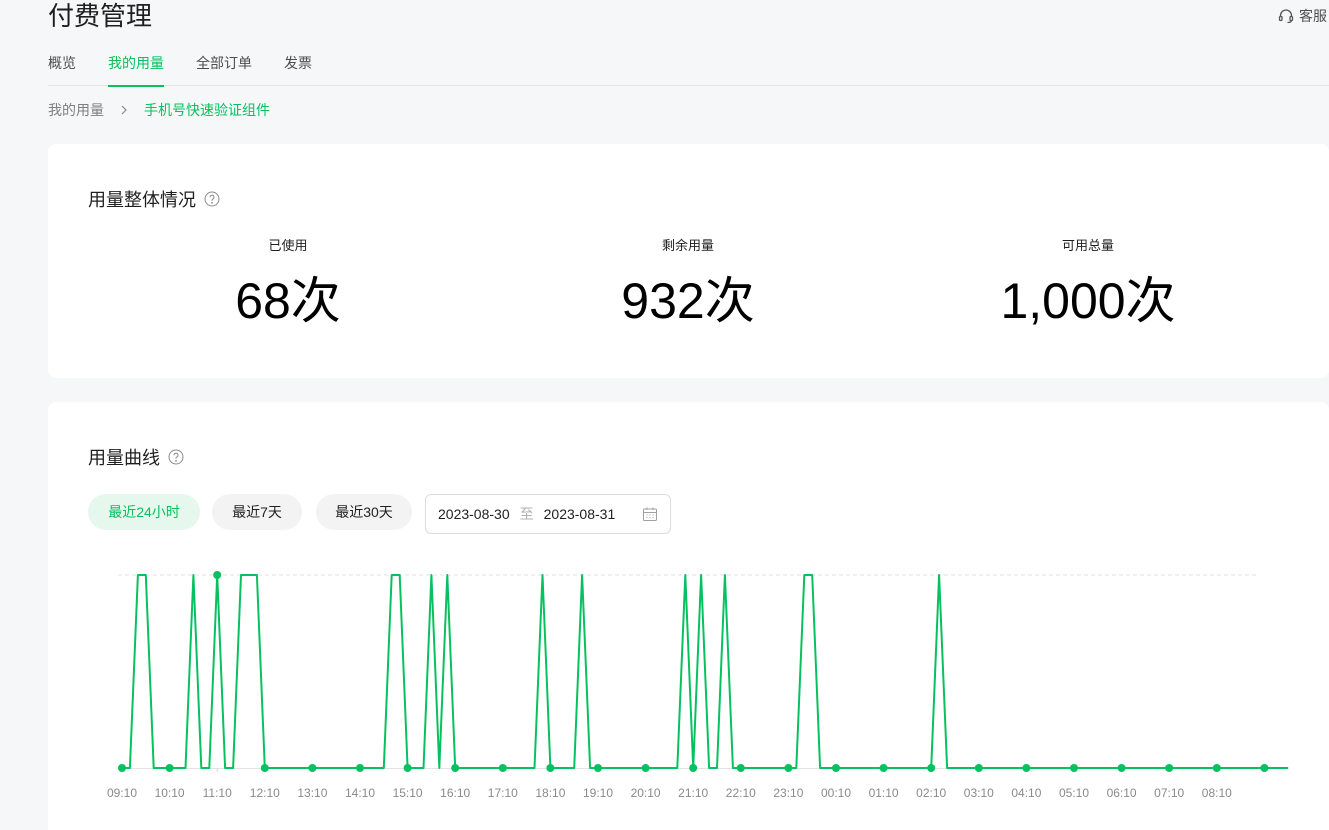  I want to click on x-tick-label: 18:10, so click(550, 793).